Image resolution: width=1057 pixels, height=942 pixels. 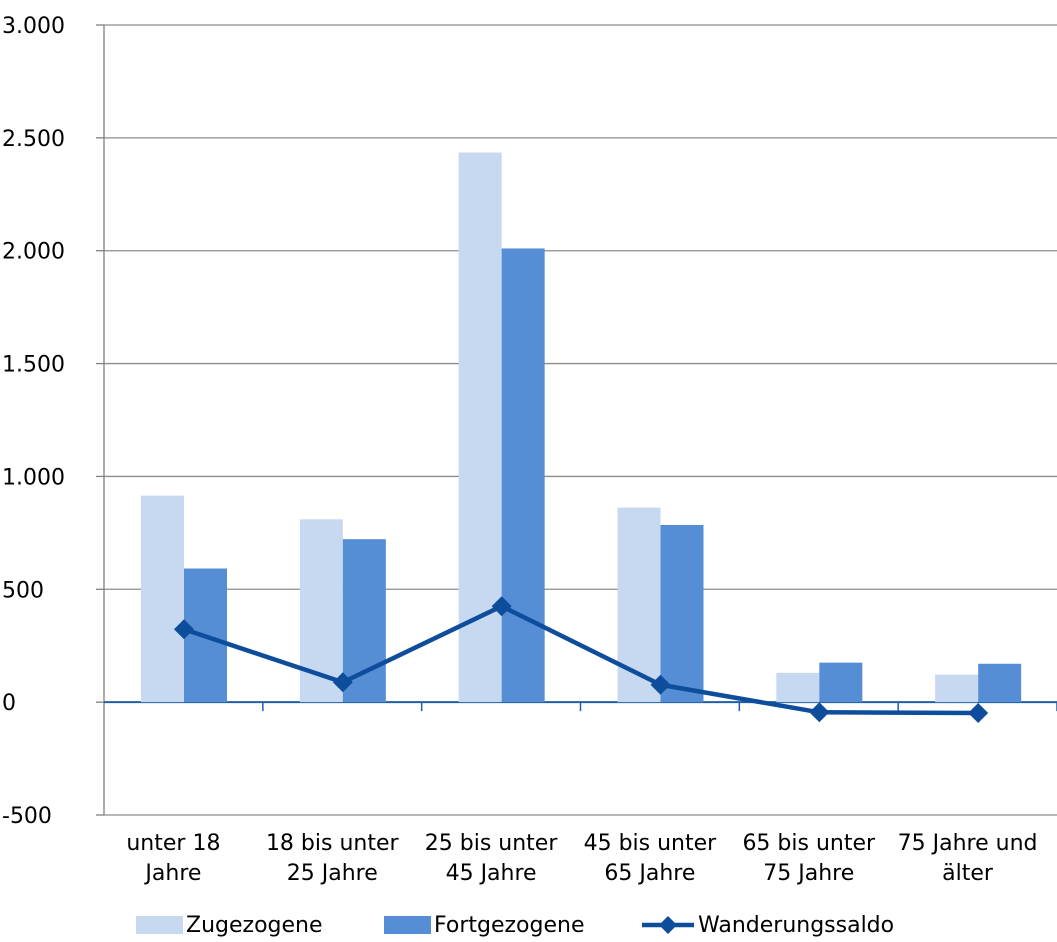 What do you see at coordinates (33, 252) in the screenshot?
I see `y-tick-label: 2.000` at bounding box center [33, 252].